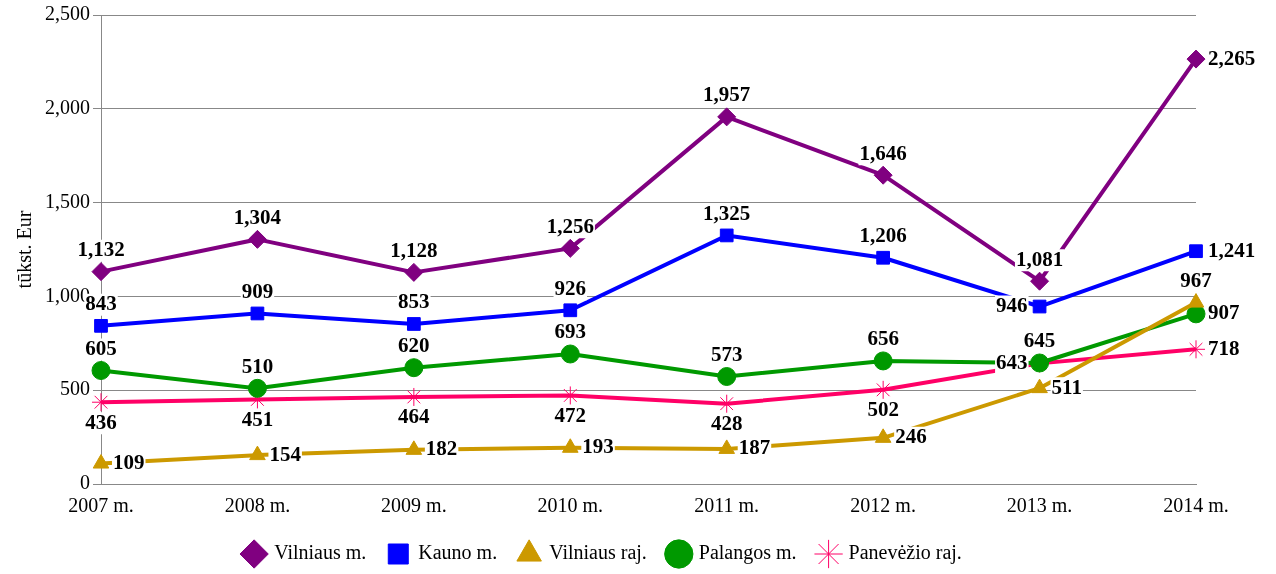 The width and height of the screenshot is (1276, 574). What do you see at coordinates (1232, 249) in the screenshot?
I see `data-label: 1,241` at bounding box center [1232, 249].